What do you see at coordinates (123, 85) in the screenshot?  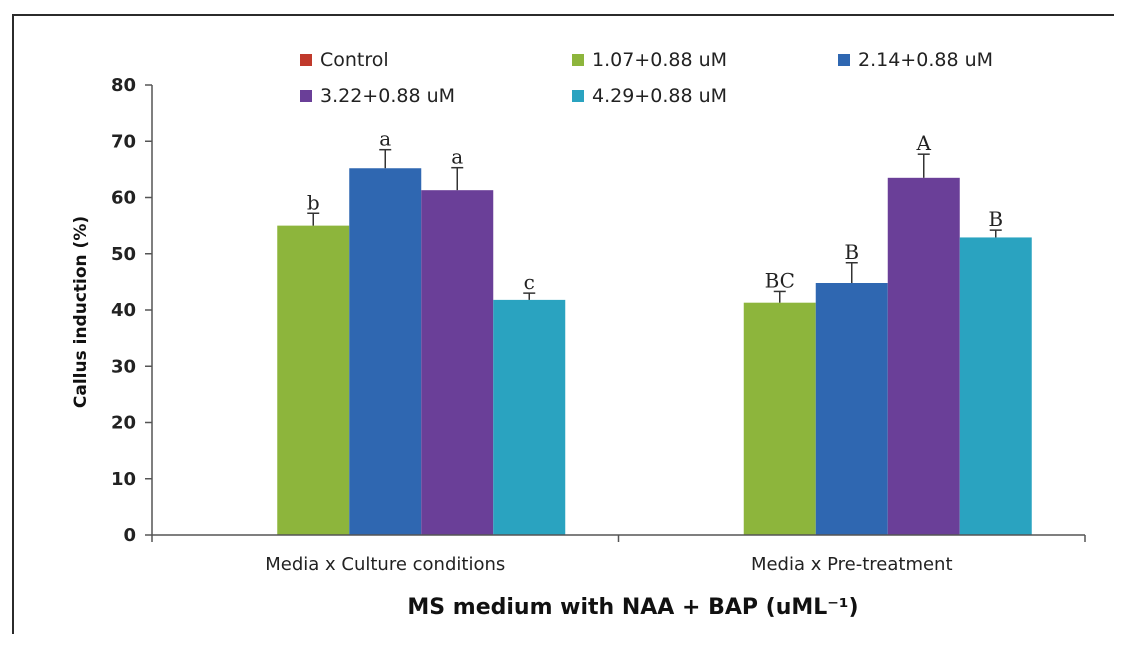 I see `y-tick-label: 80` at bounding box center [123, 85].